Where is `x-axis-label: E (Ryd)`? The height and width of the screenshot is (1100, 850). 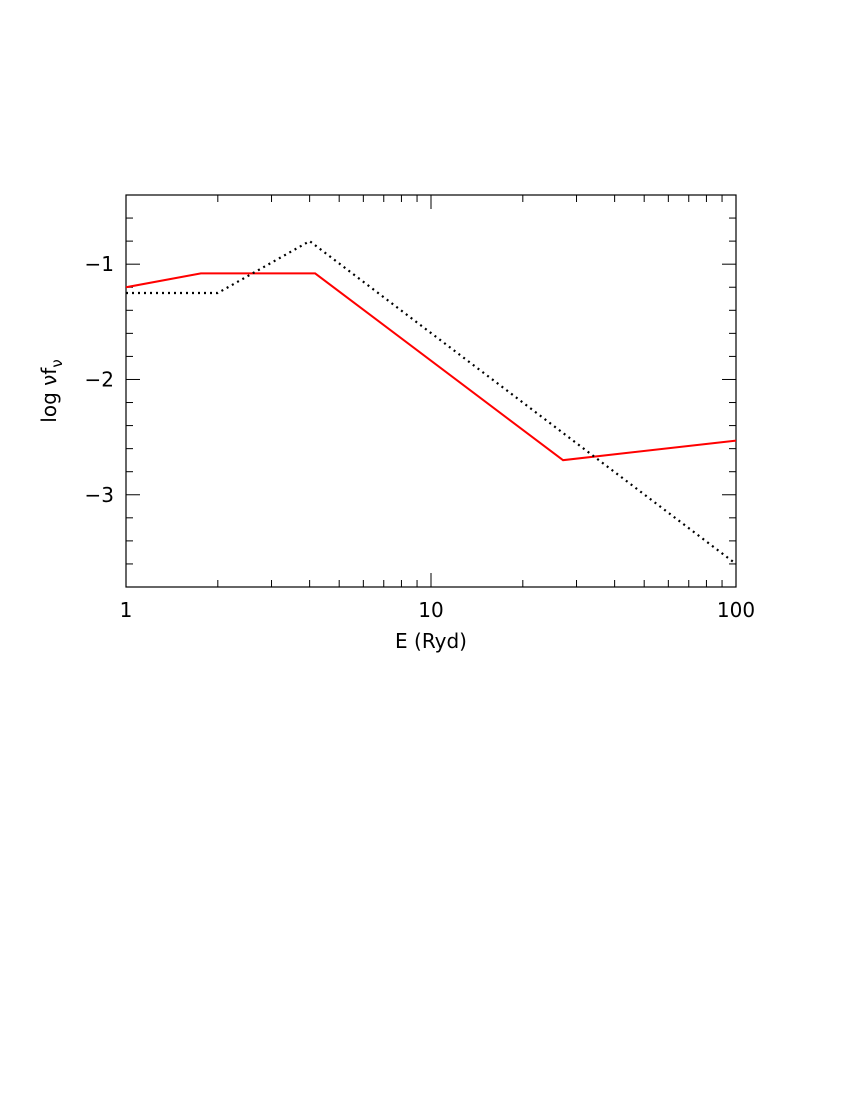
x-axis-label: E (Ryd) is located at coordinates (431, 641).